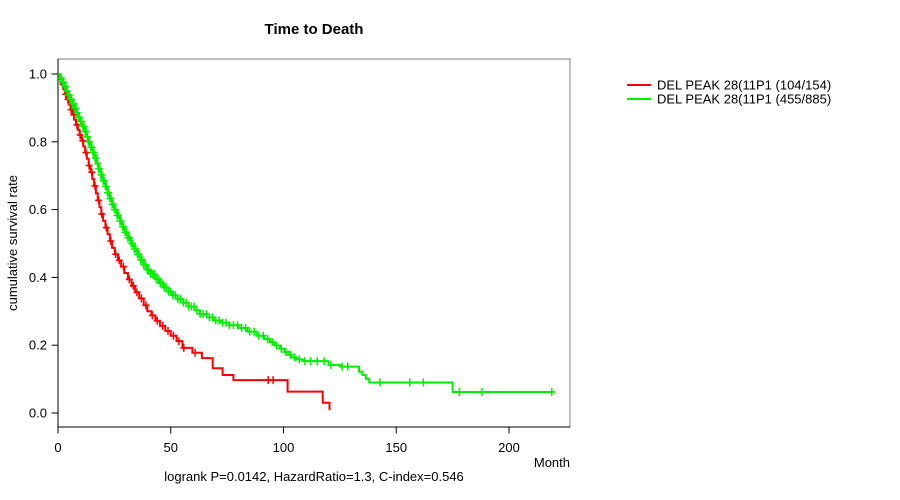 The height and width of the screenshot is (500, 900). What do you see at coordinates (38, 141) in the screenshot?
I see `y-tick-label: 0.8` at bounding box center [38, 141].